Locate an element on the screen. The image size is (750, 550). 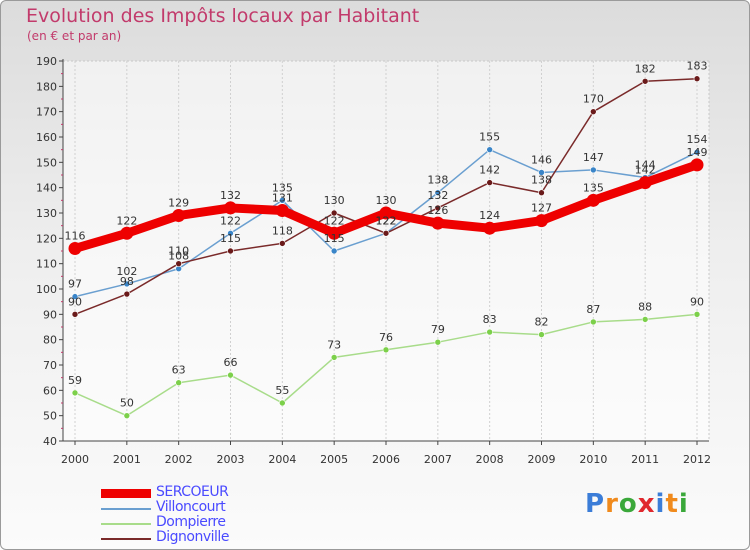
data-label: 170 is located at coordinates (593, 99).